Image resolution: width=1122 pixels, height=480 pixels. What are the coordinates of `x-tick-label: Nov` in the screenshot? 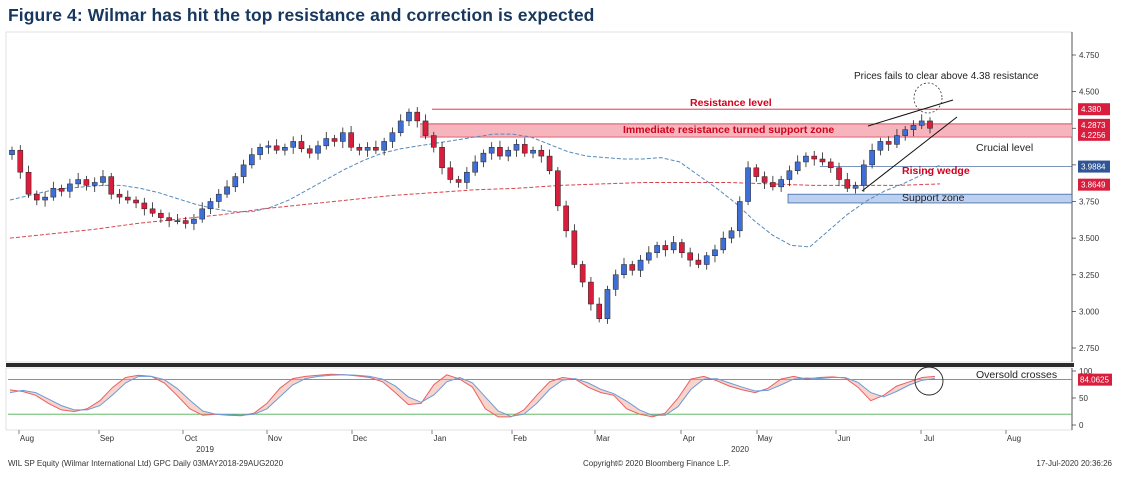 It's located at (275, 438).